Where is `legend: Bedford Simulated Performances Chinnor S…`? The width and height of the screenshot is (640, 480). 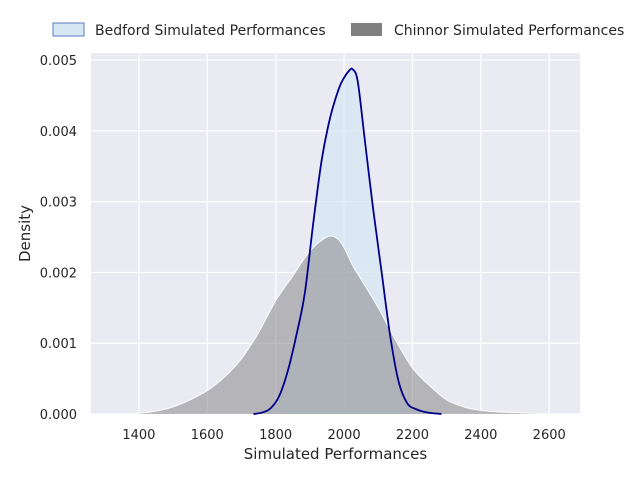 legend: Bedford Simulated Performances Chinnor S… is located at coordinates (338, 30).